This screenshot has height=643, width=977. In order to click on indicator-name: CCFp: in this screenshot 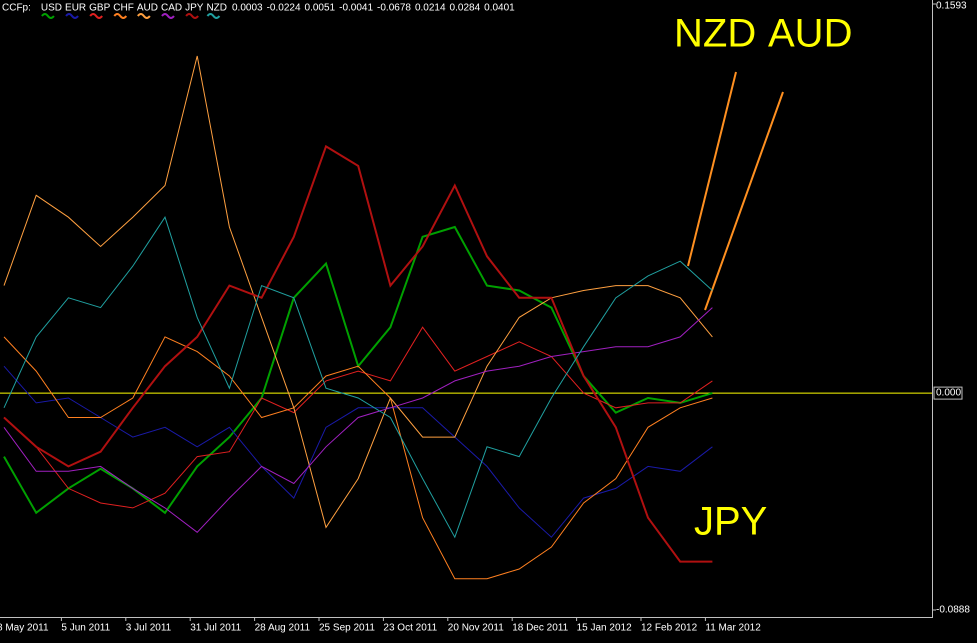, I will do `click(16, 8)`.